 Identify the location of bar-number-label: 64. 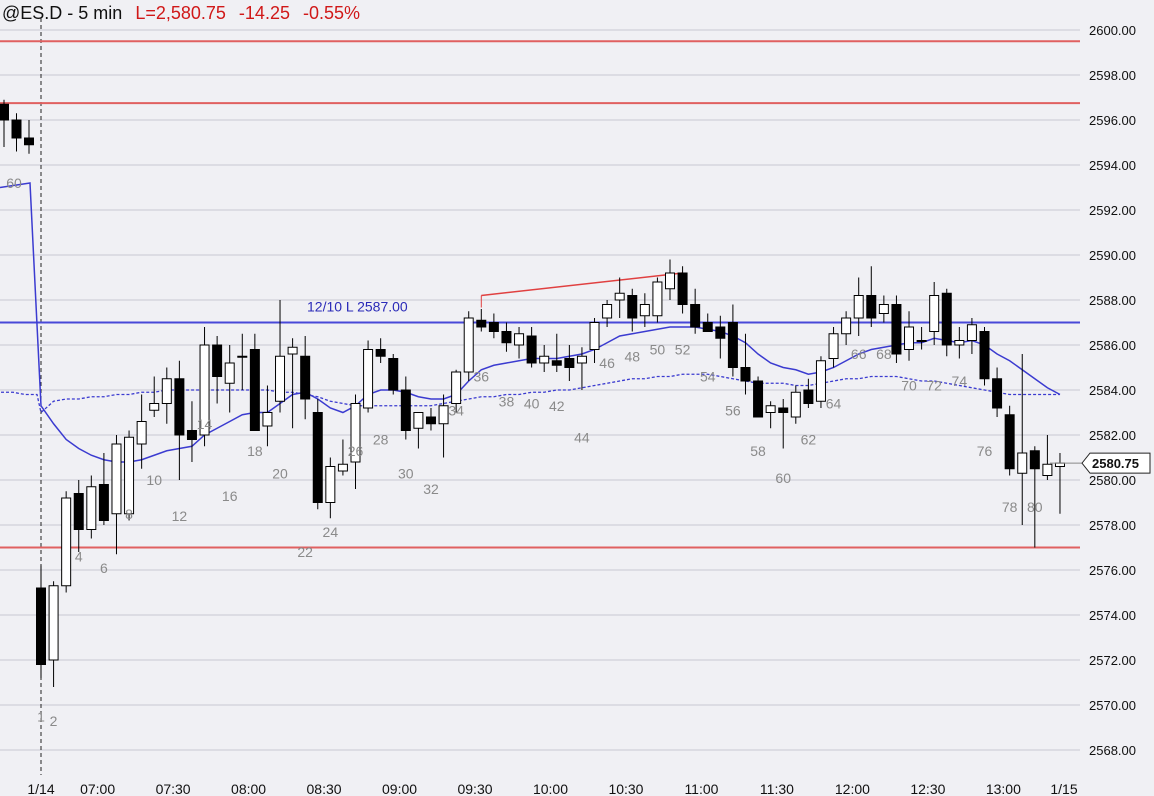
(834, 404).